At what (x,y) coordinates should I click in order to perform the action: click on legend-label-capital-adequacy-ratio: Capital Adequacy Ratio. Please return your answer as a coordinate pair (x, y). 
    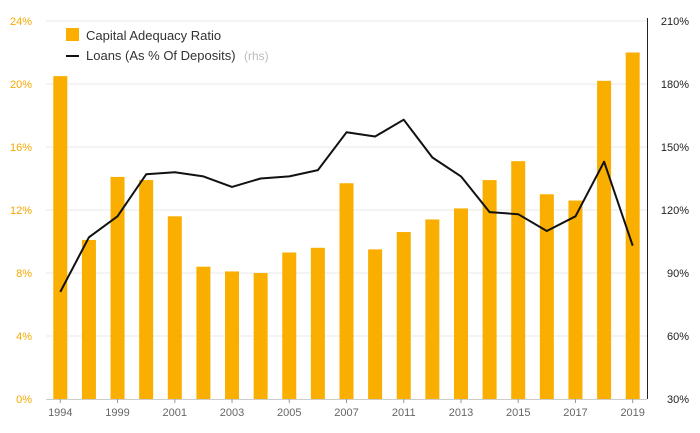
    Looking at the image, I should click on (153, 35).